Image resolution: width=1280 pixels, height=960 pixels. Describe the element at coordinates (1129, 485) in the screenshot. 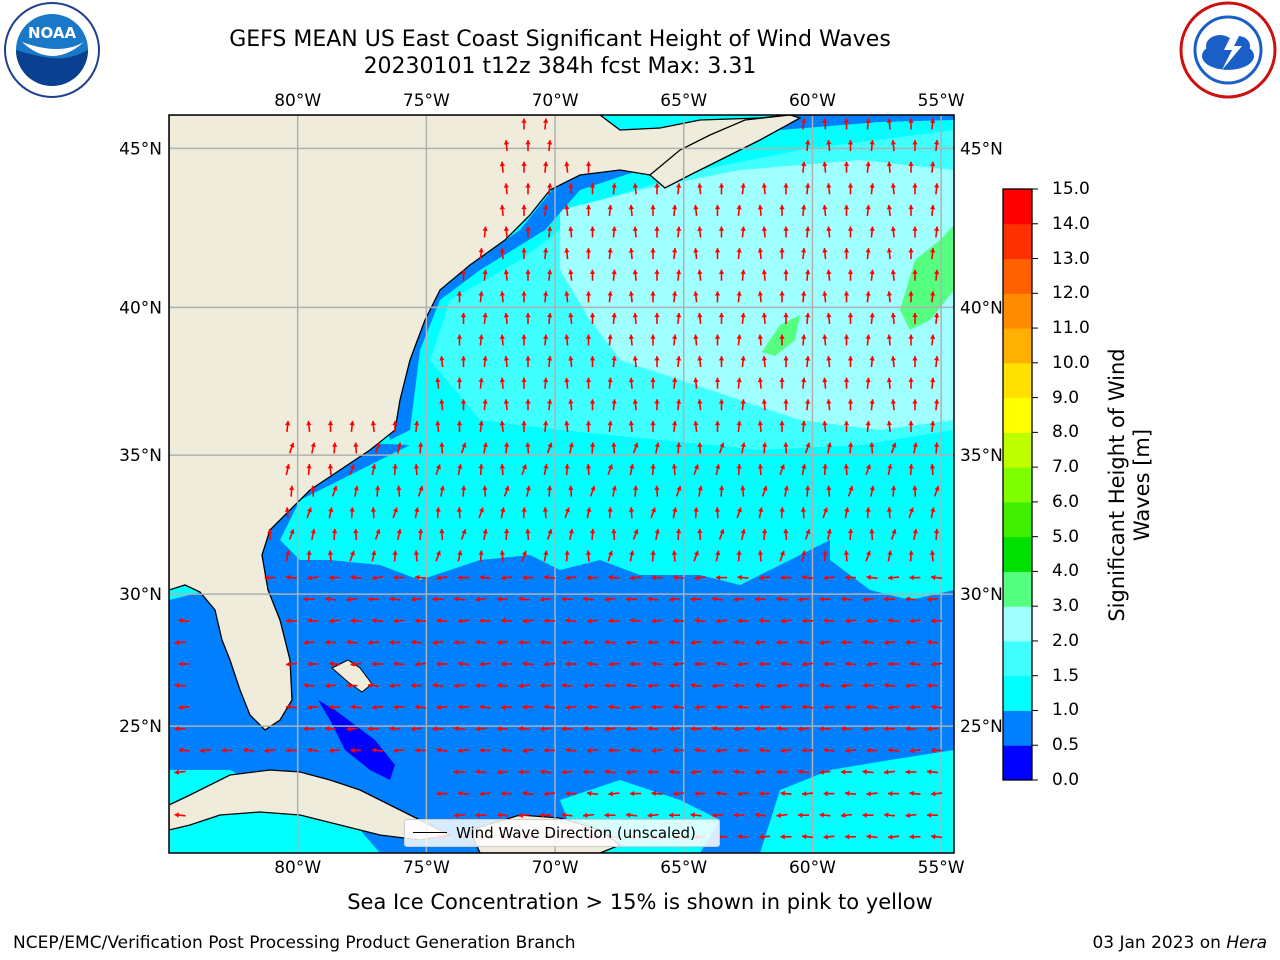

I see `colorbar-label: Significant Height of Wind Waves [m]` at that location.